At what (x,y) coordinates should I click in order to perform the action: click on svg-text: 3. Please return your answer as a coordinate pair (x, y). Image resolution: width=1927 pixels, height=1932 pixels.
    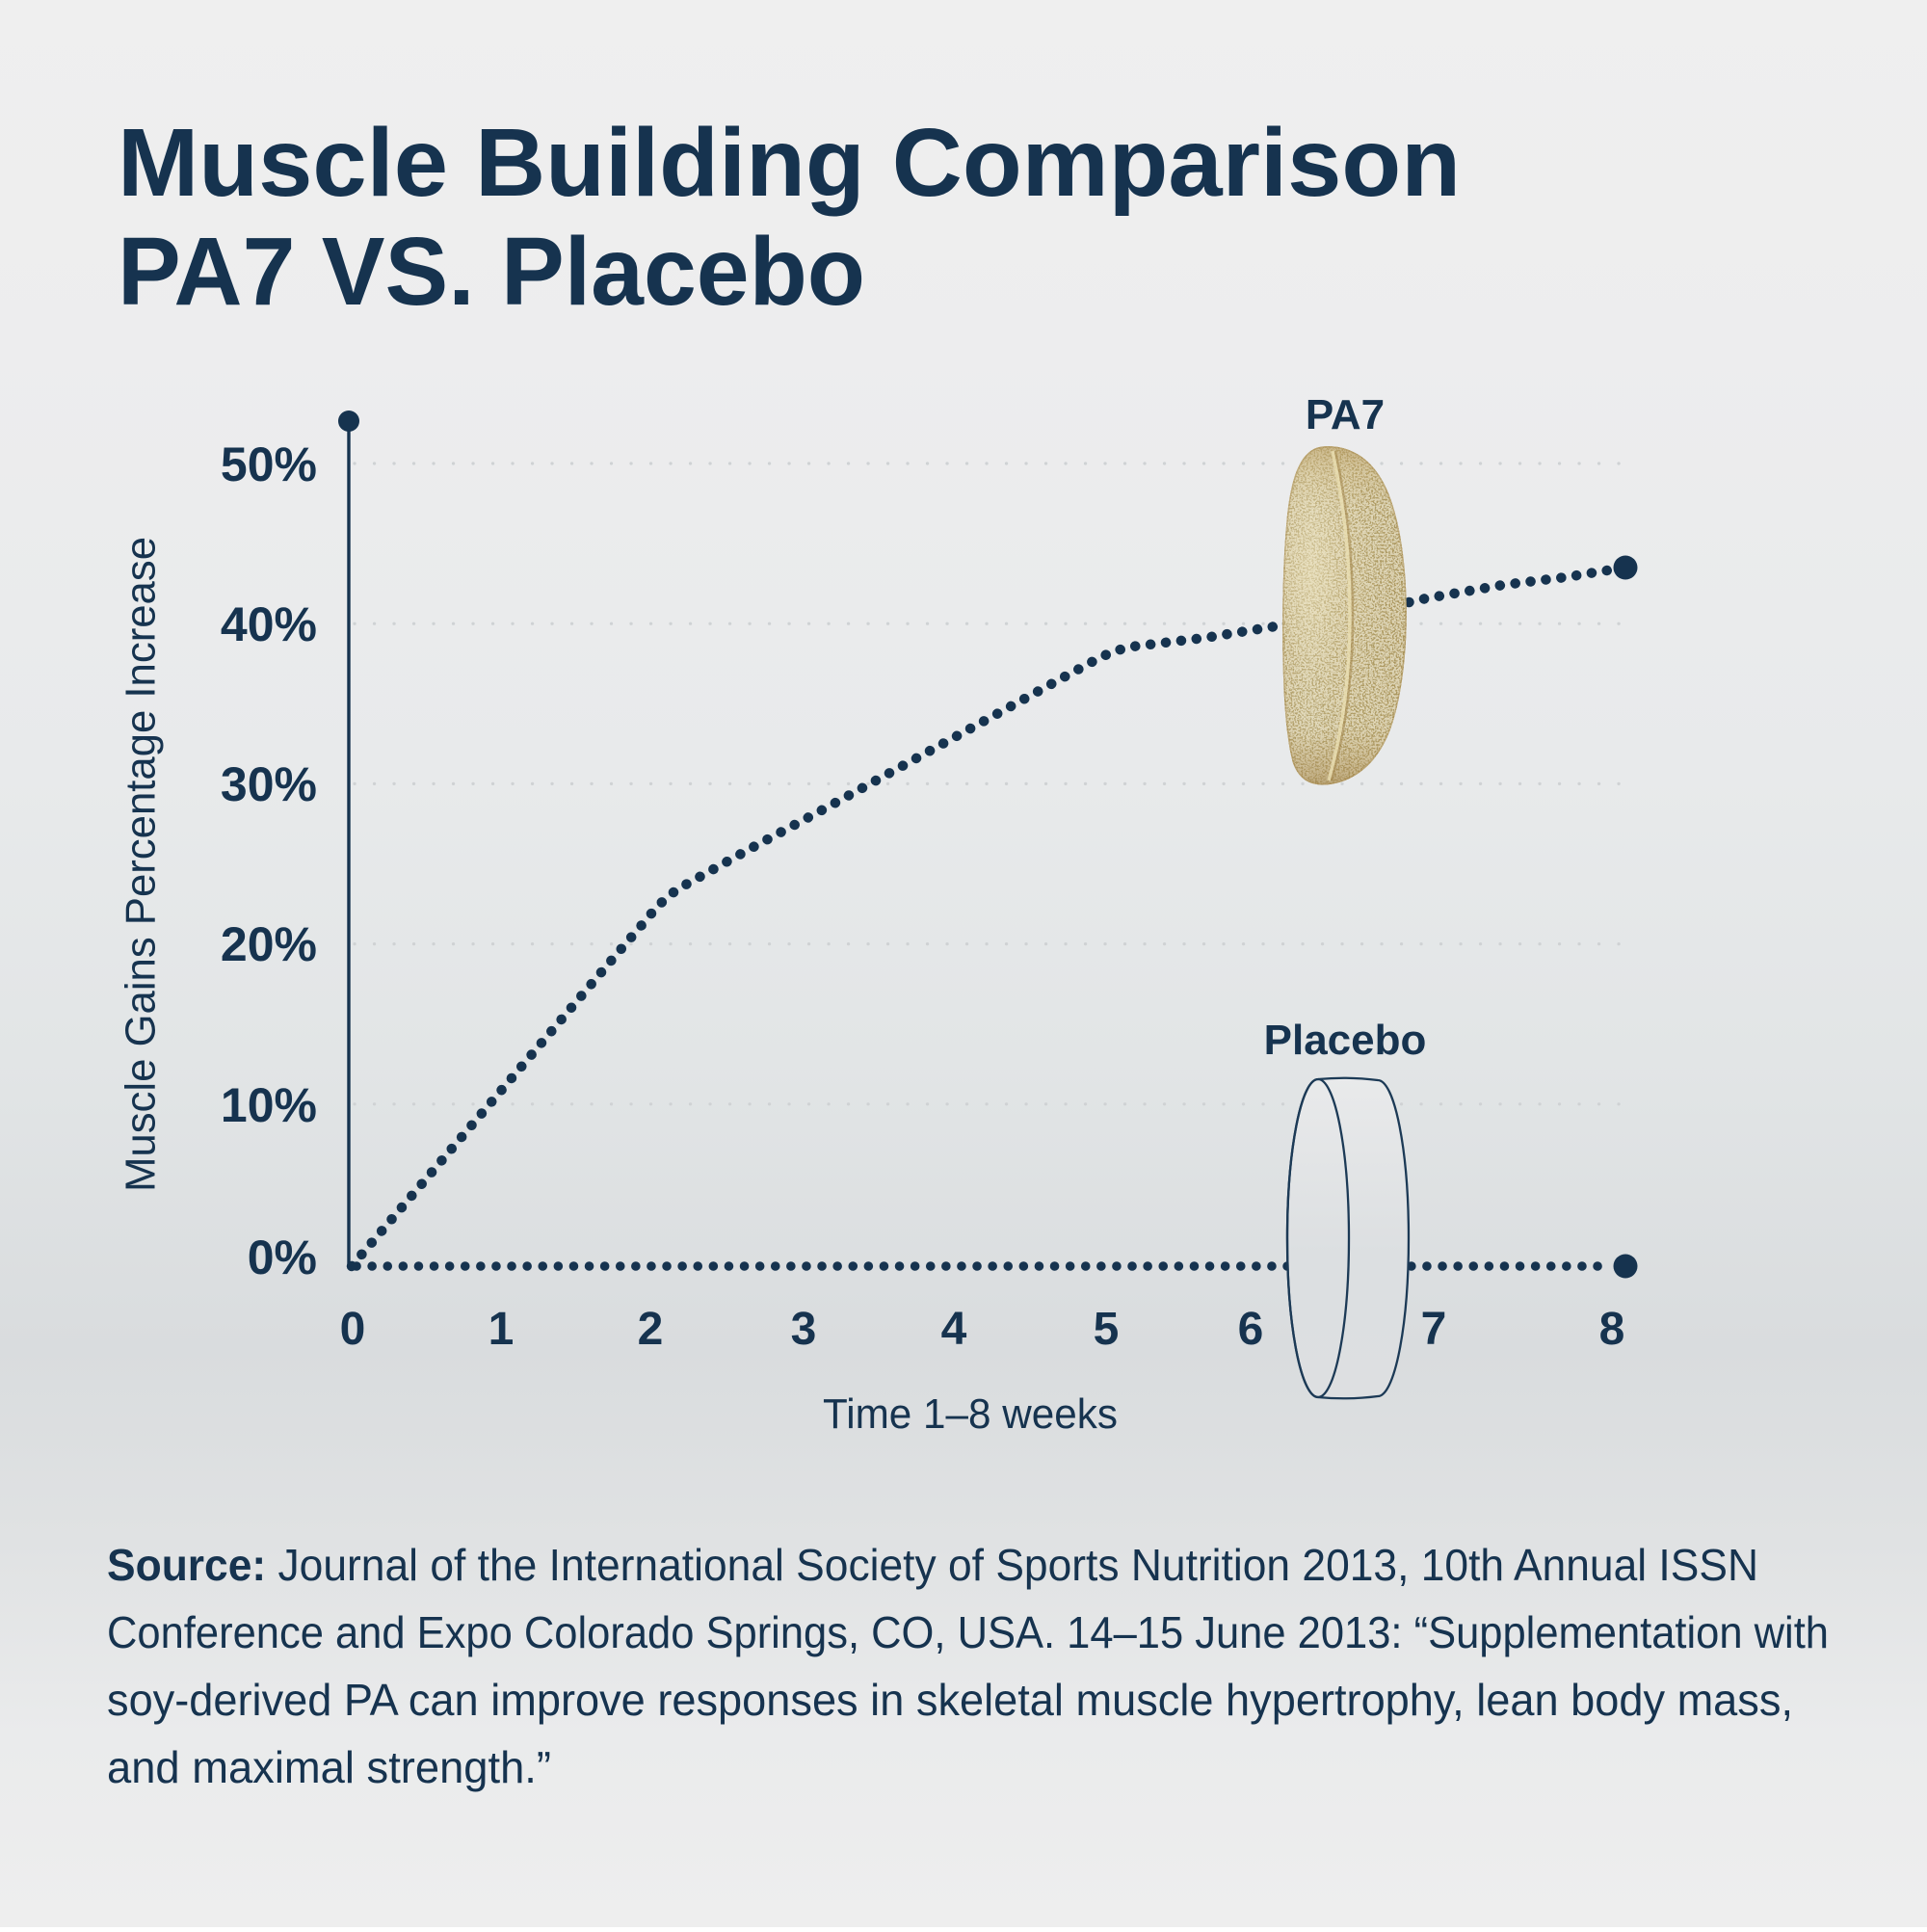
    Looking at the image, I should click on (804, 1329).